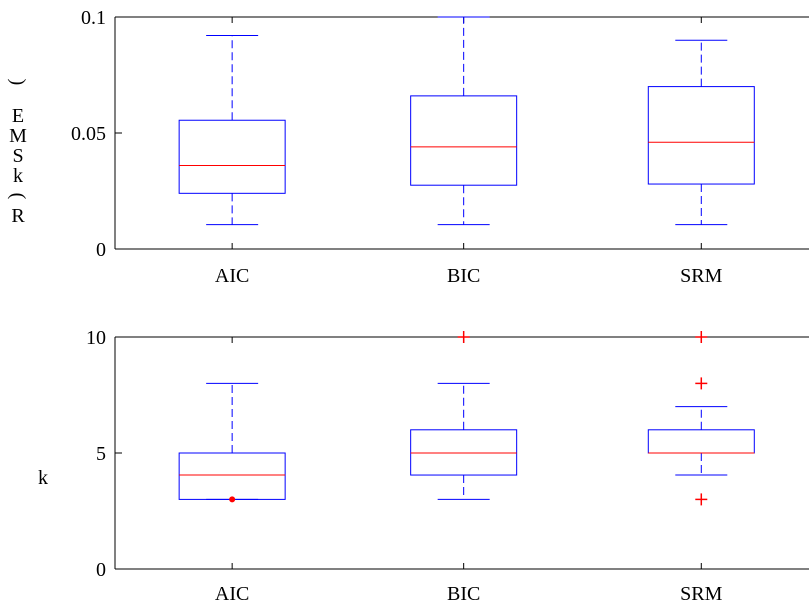  What do you see at coordinates (701, 135) in the screenshot?
I see `panel1-srm-box` at bounding box center [701, 135].